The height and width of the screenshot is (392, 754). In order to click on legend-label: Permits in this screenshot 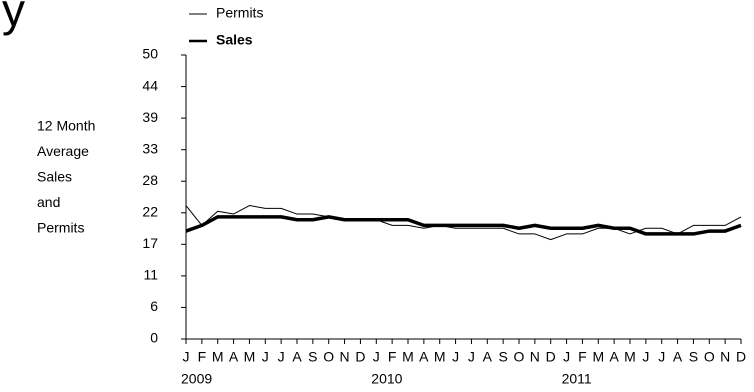, I will do `click(239, 13)`.